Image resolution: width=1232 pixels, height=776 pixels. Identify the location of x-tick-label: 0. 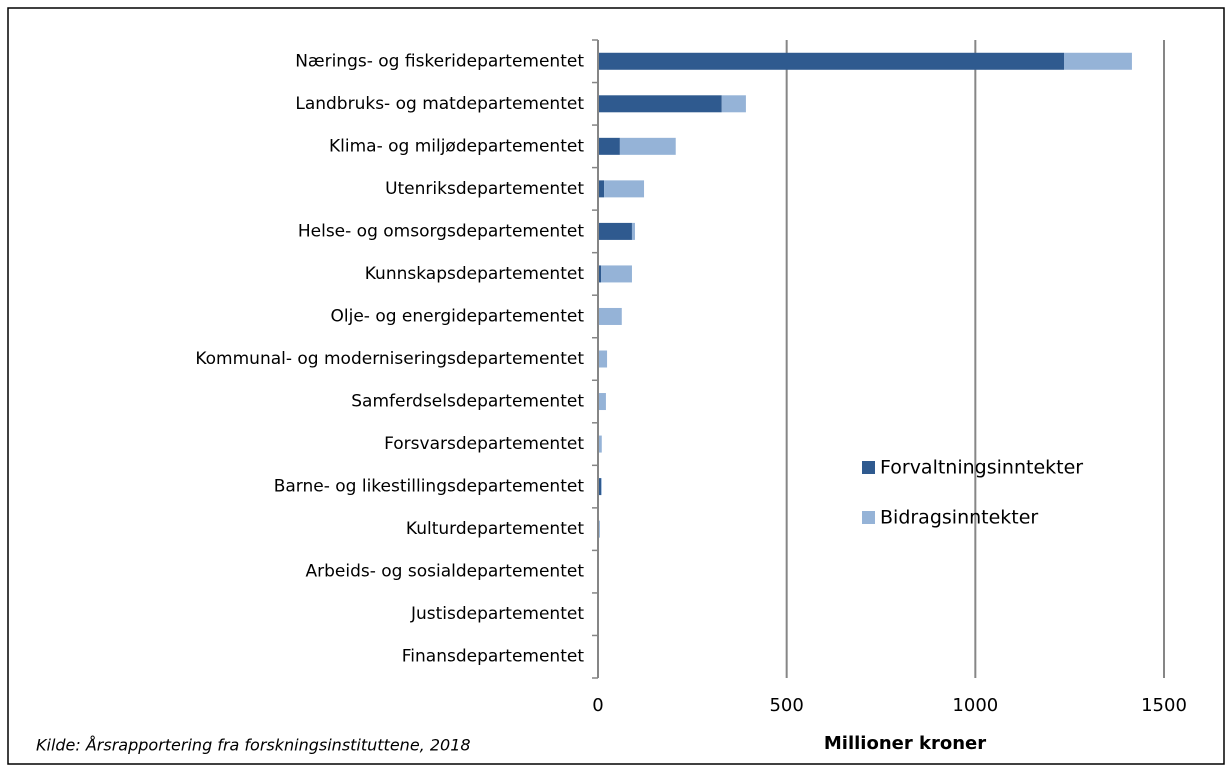
(597, 705).